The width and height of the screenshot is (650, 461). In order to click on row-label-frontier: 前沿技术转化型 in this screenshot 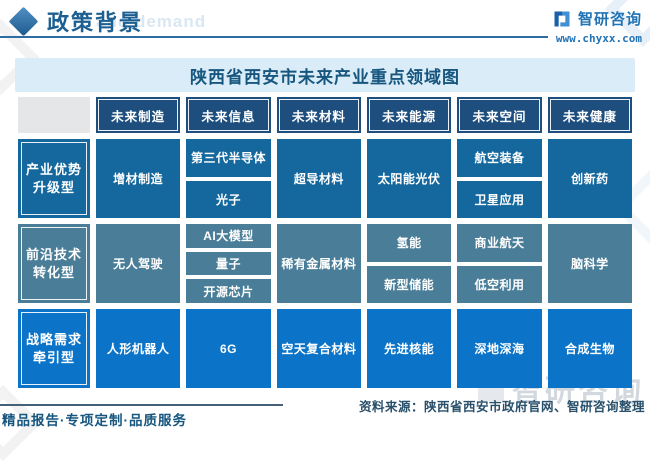, I will do `click(54, 263)`.